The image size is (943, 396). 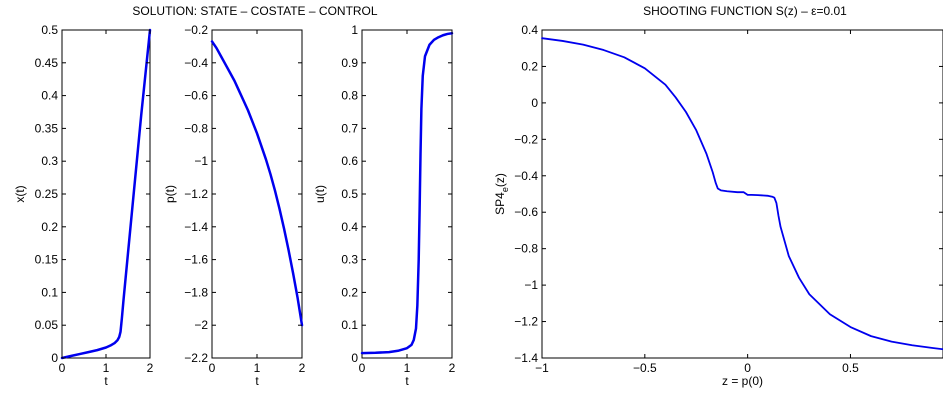 I want to click on chart-2-x-tick-label: 2, so click(x=452, y=368).